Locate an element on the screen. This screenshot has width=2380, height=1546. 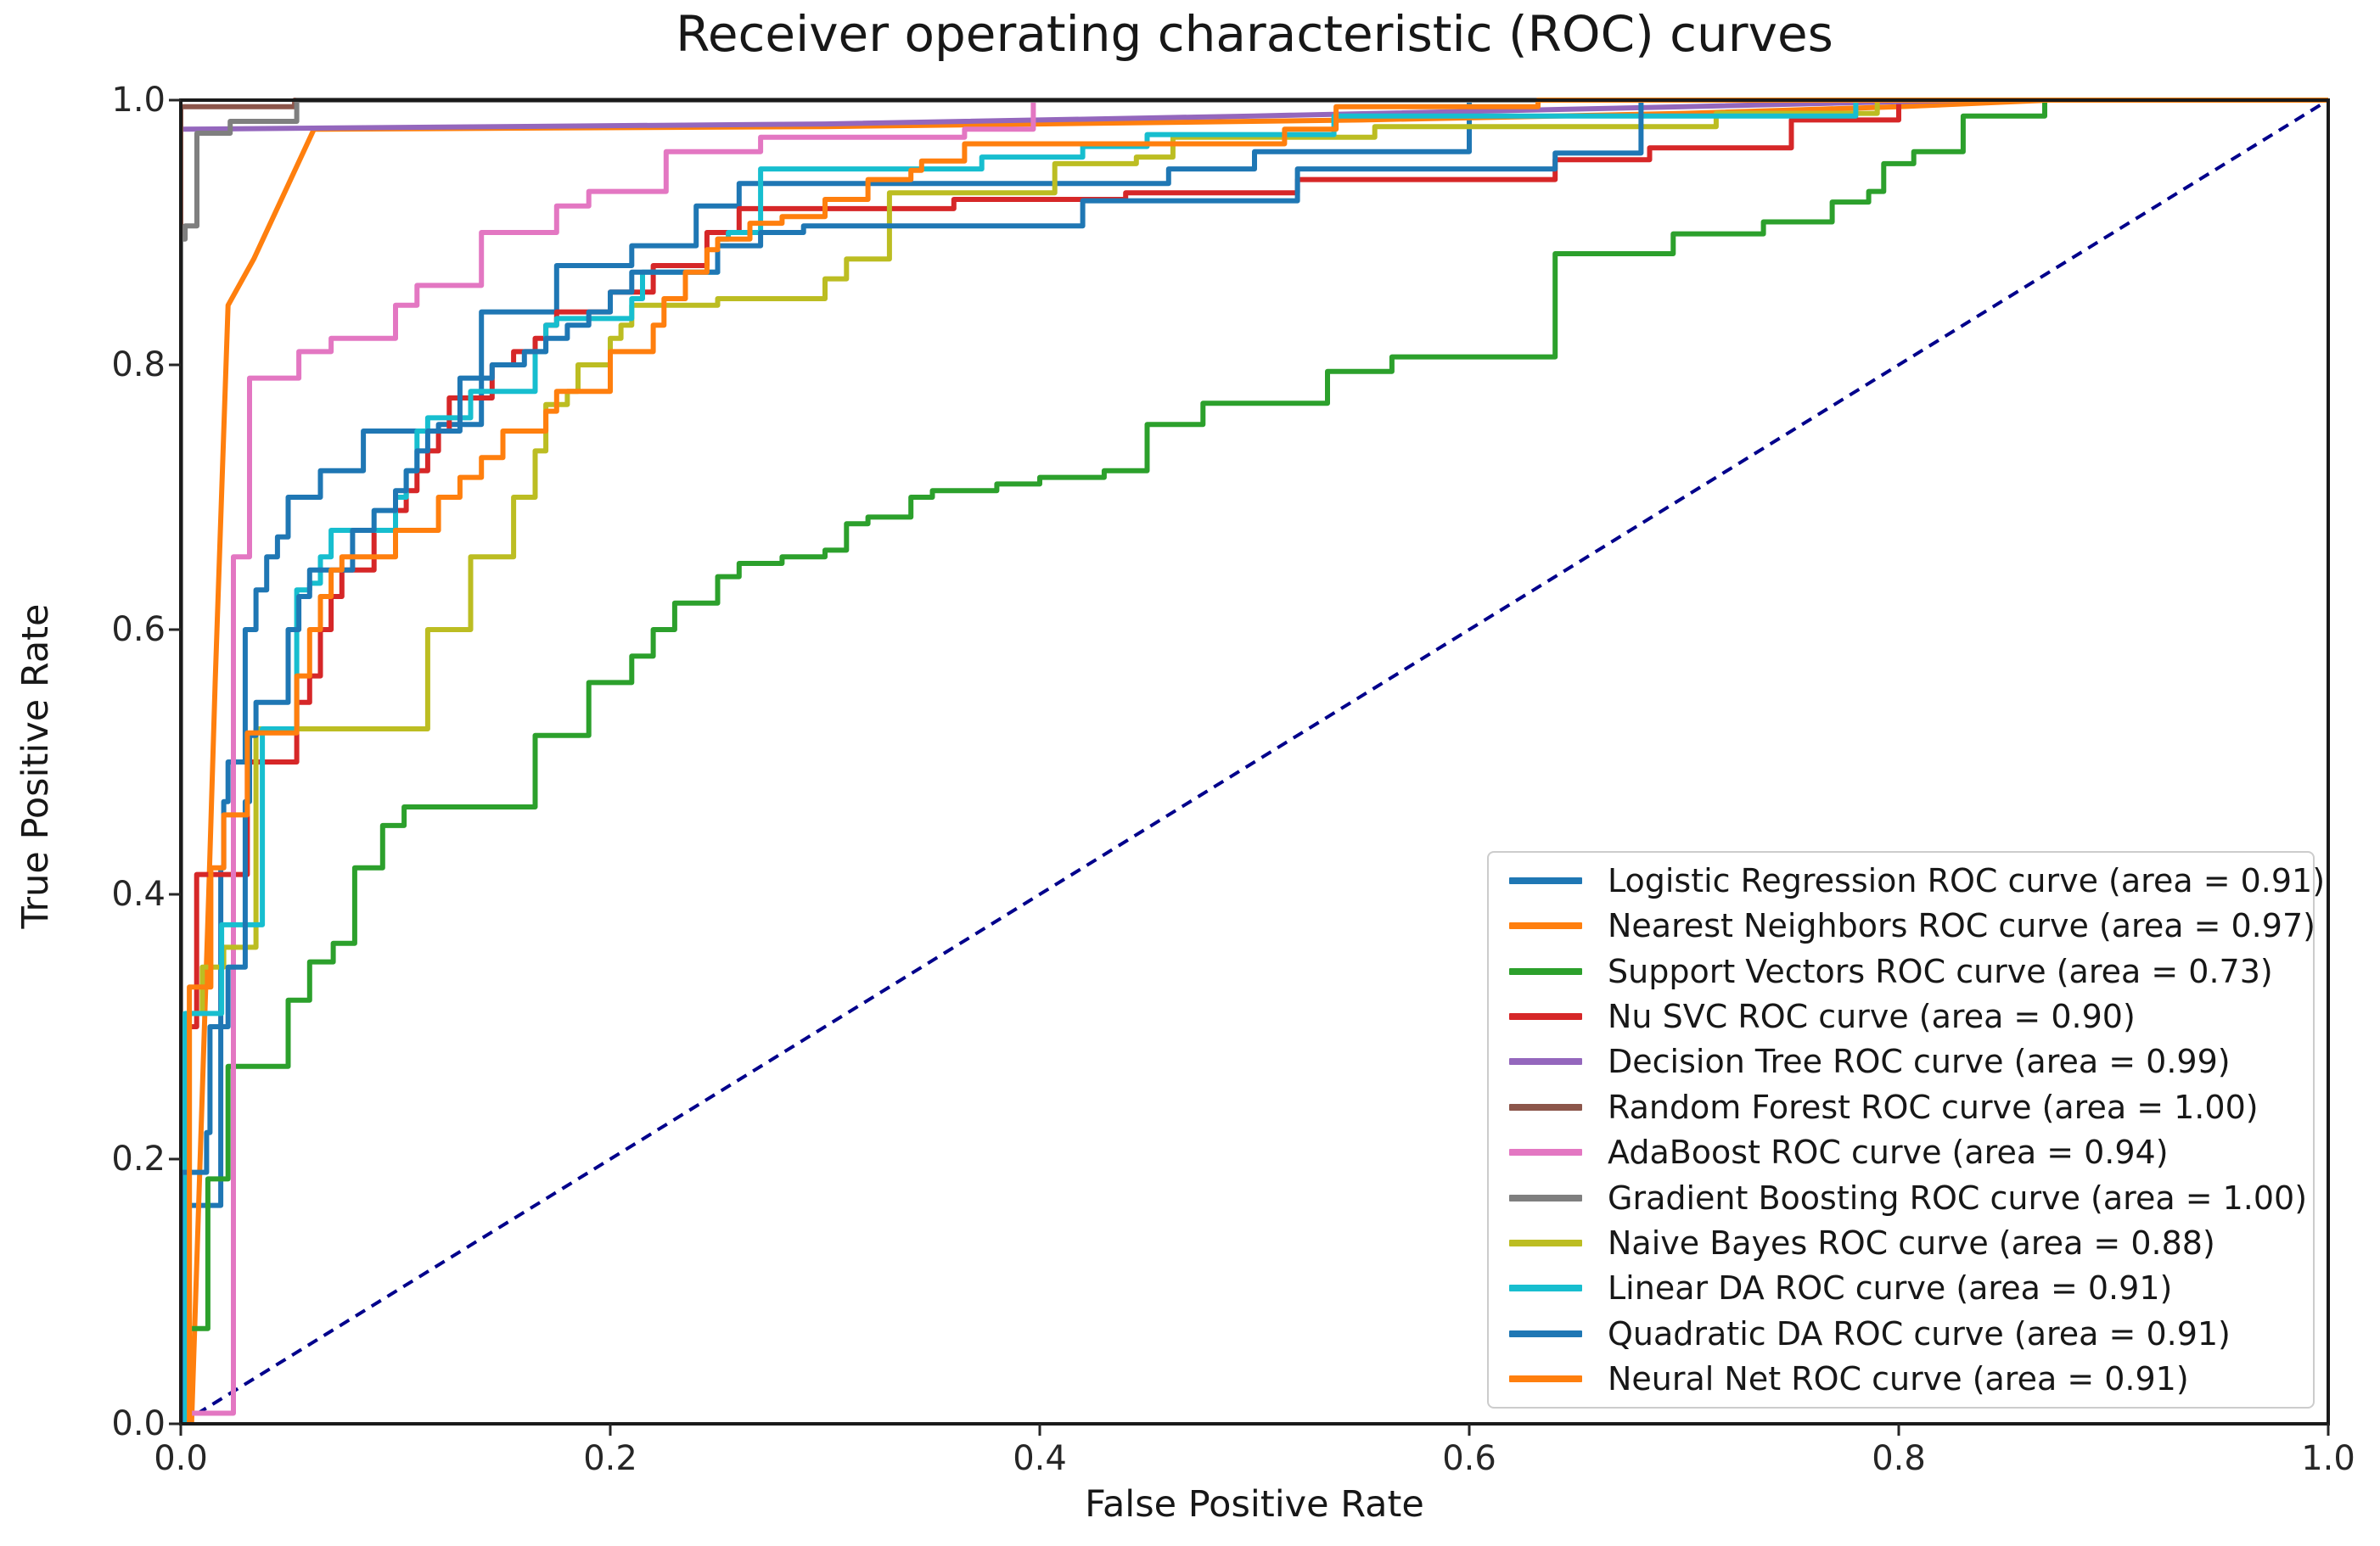
x-tick-label: 1.0 is located at coordinates (2328, 1458).